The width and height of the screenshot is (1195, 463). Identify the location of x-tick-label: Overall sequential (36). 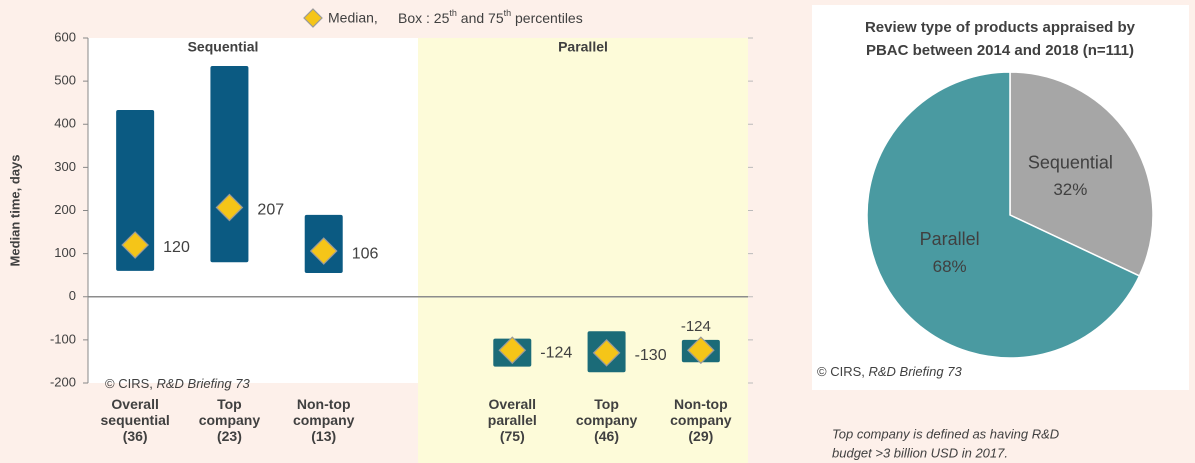
(135, 420).